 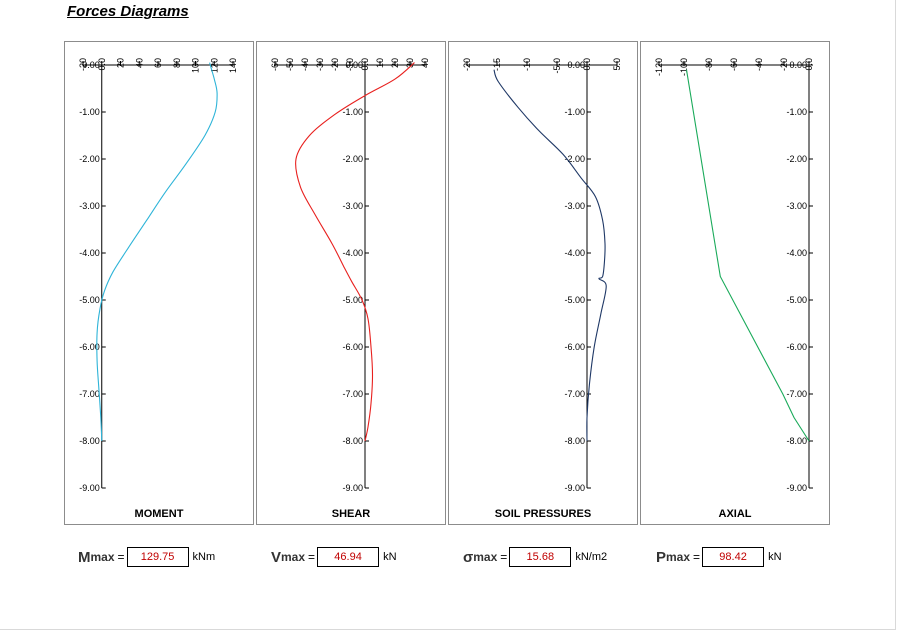 What do you see at coordinates (684, 67) in the screenshot?
I see `axial-x-tick-label: -100` at bounding box center [684, 67].